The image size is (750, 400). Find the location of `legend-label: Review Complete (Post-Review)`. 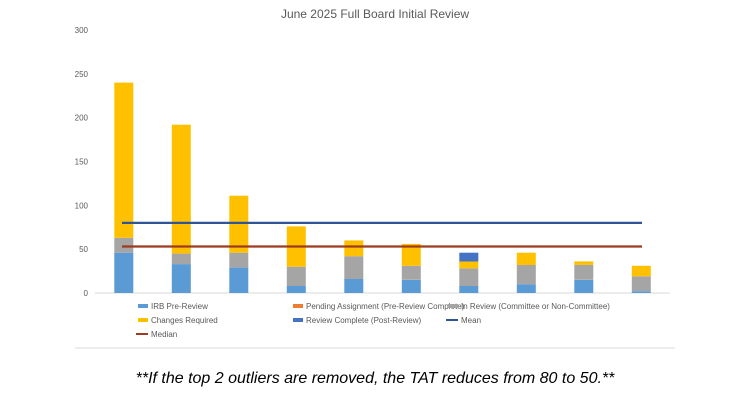

legend-label: Review Complete (Post-Review) is located at coordinates (363, 320).